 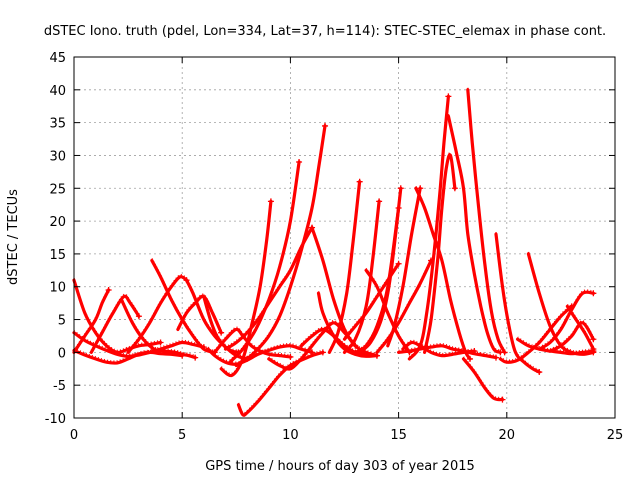 I want to click on y-tick-label: 0, so click(x=62, y=353).